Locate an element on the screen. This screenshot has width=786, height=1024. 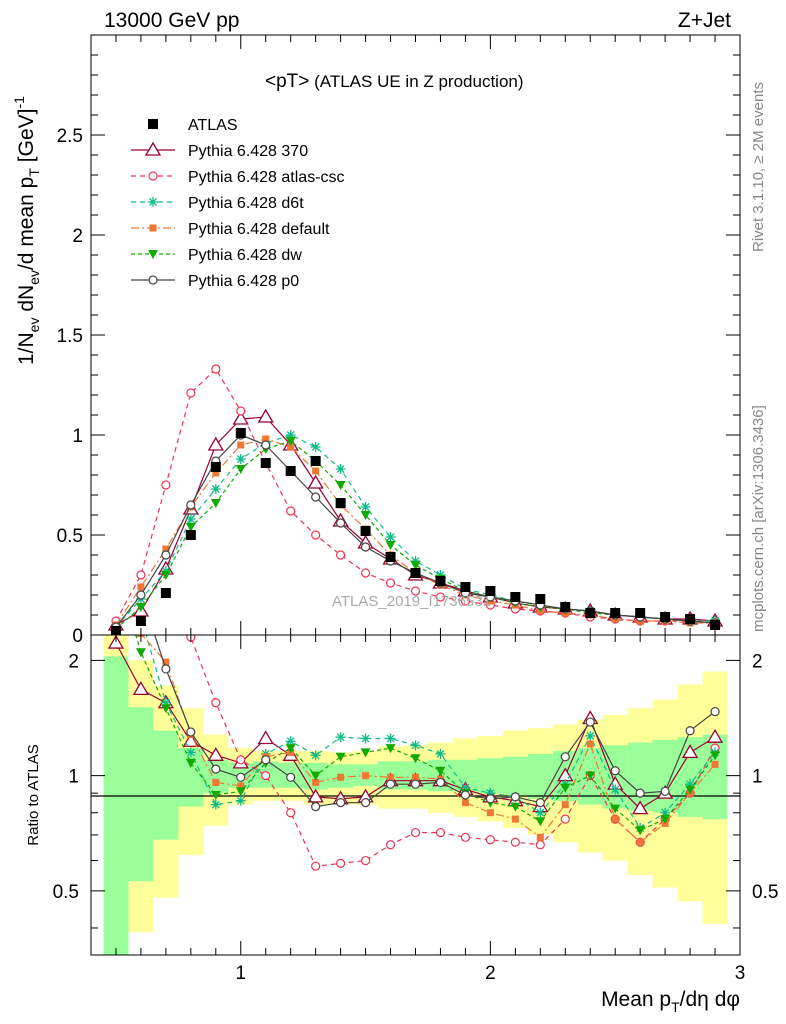
ratio-xtick-label: 1 is located at coordinates (240, 973).